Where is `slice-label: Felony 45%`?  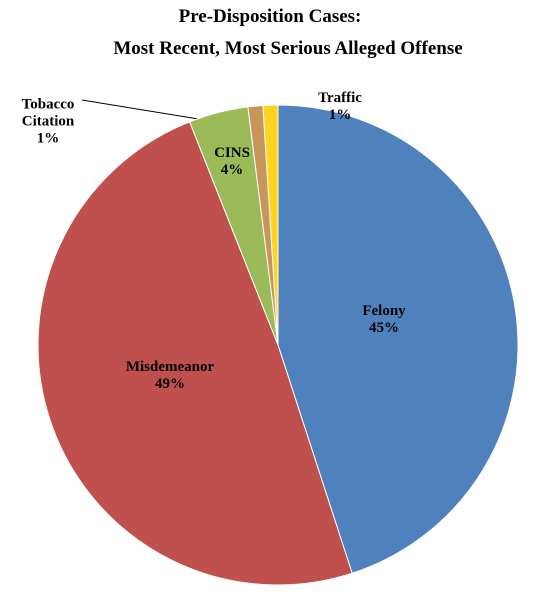
slice-label: Felony 45% is located at coordinates (384, 320).